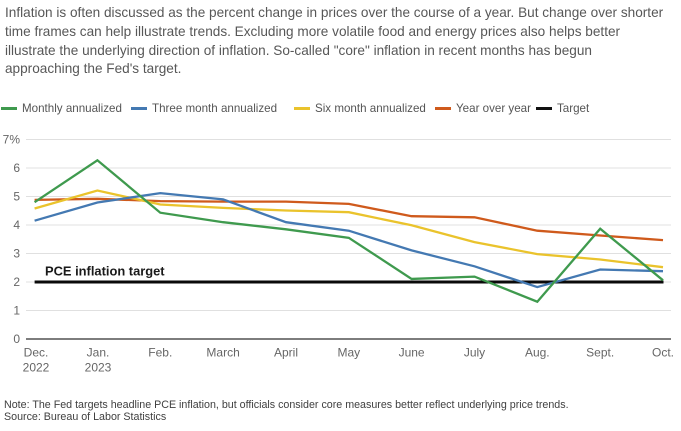  Describe the element at coordinates (12, 140) in the screenshot. I see `svg-text: 7%` at that location.